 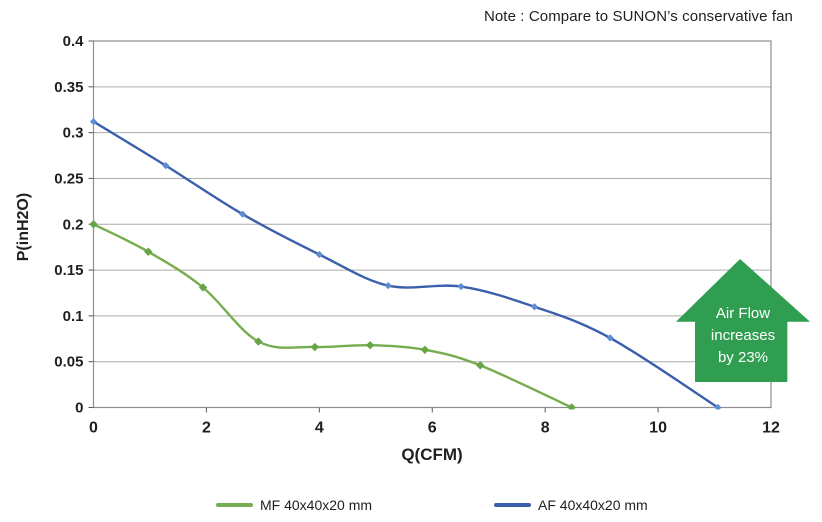 I want to click on svg-text: 0.05, so click(x=68, y=362).